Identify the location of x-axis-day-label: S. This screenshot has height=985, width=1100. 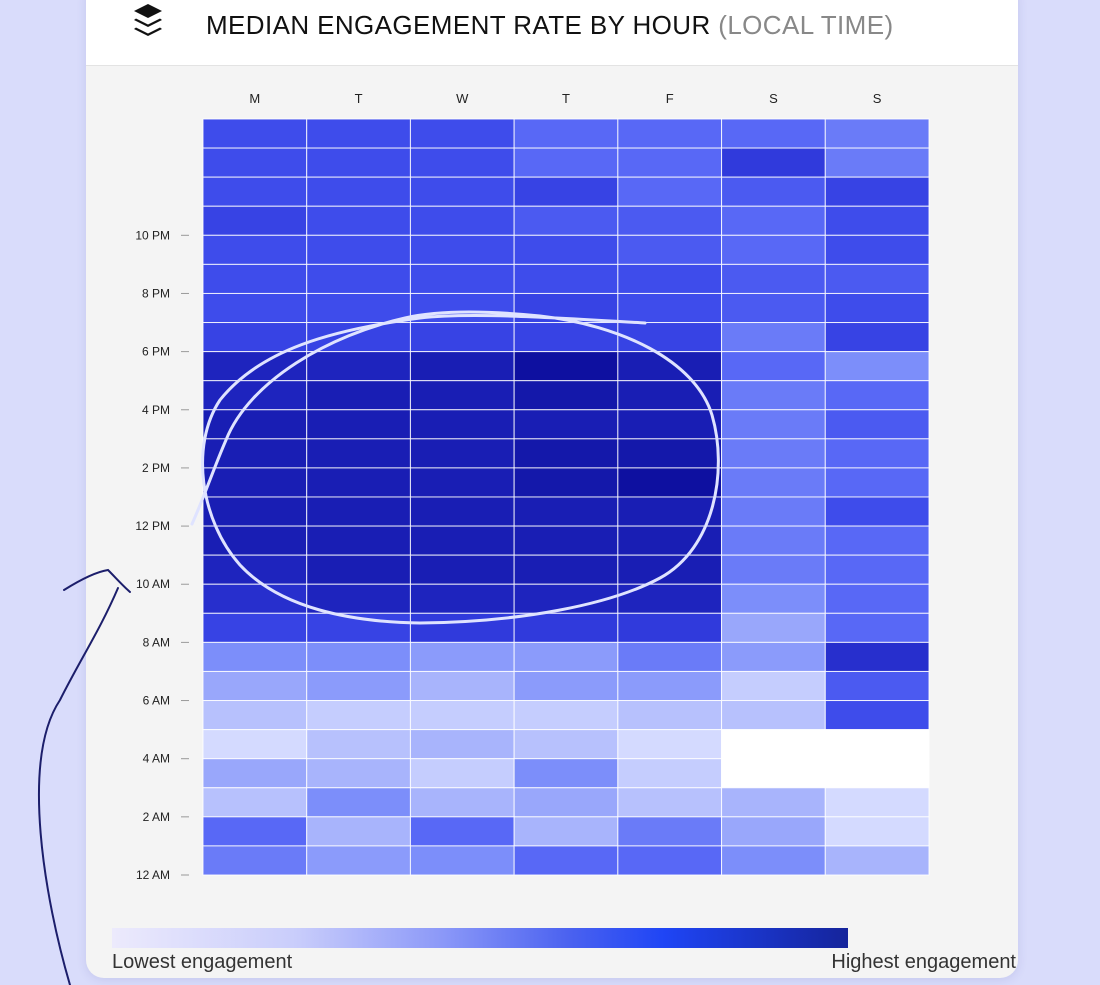
(773, 98).